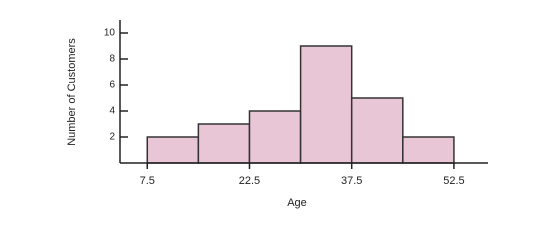 This screenshot has width=552, height=240. I want to click on x-tick-label: 52.5, so click(453, 181).